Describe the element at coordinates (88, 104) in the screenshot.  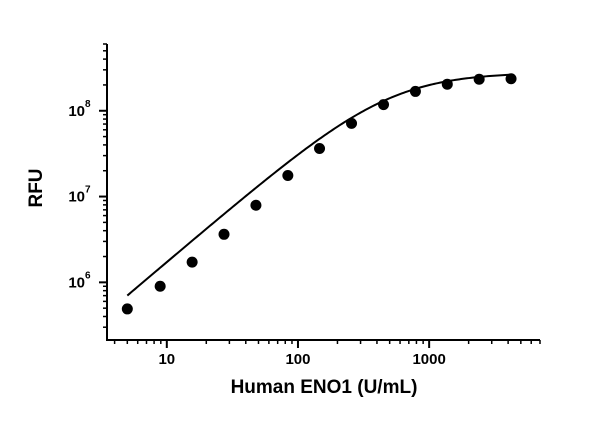
I see `y-tick-exponent: 8` at that location.